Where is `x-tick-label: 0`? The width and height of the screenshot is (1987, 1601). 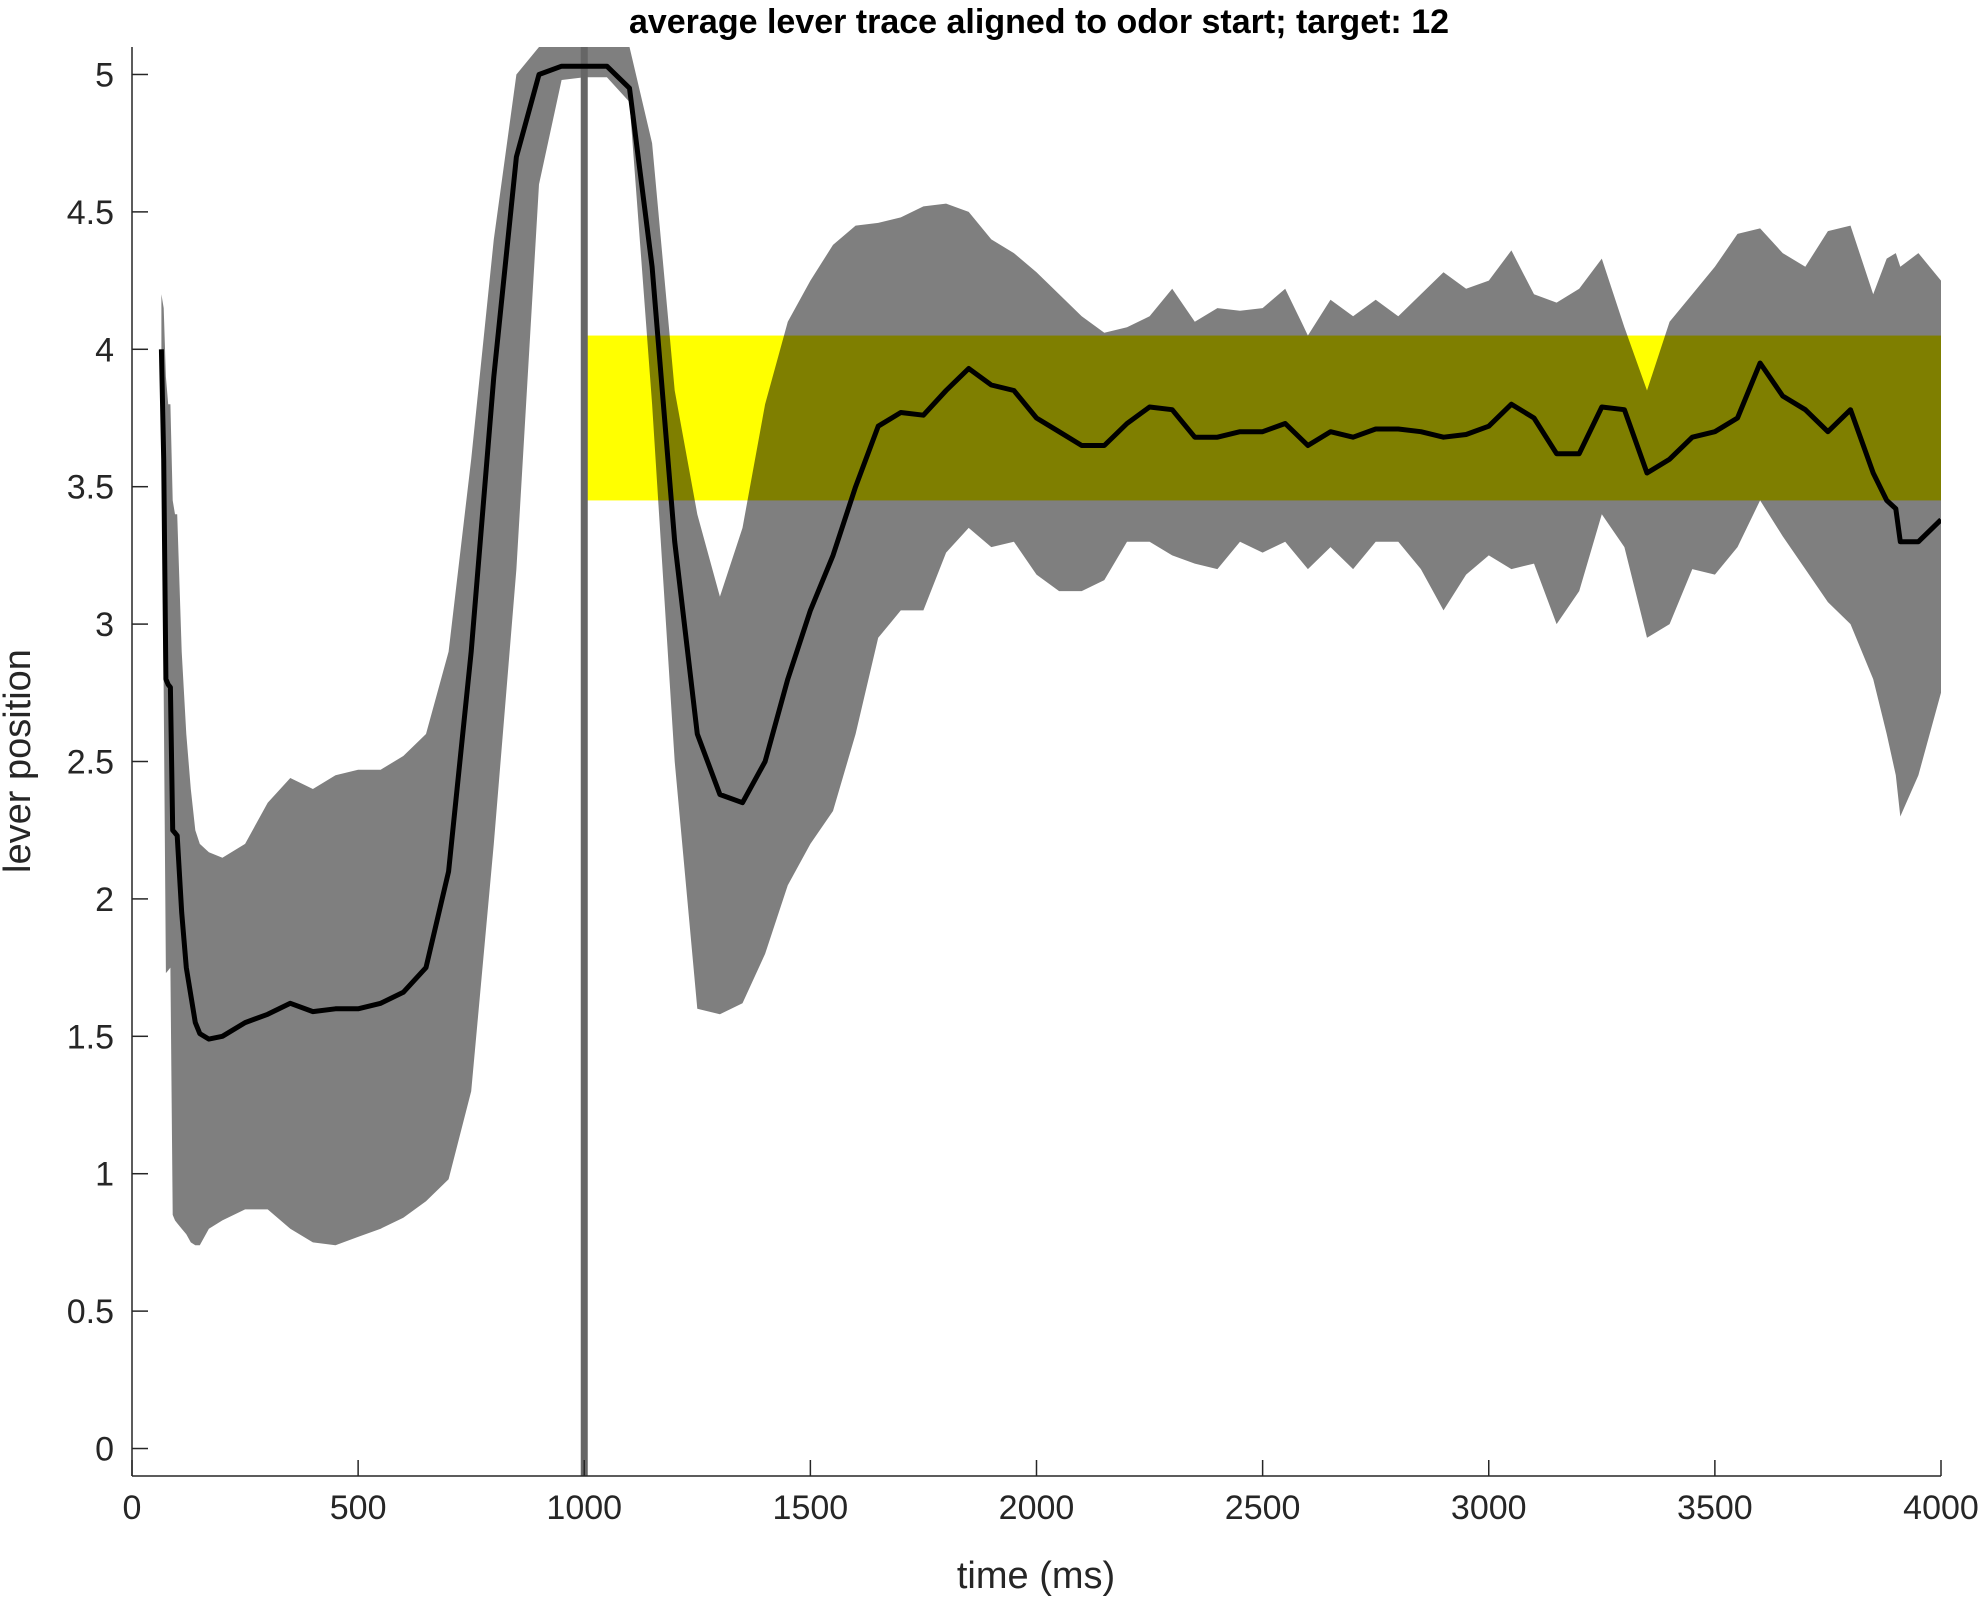 x-tick-label: 0 is located at coordinates (132, 1508).